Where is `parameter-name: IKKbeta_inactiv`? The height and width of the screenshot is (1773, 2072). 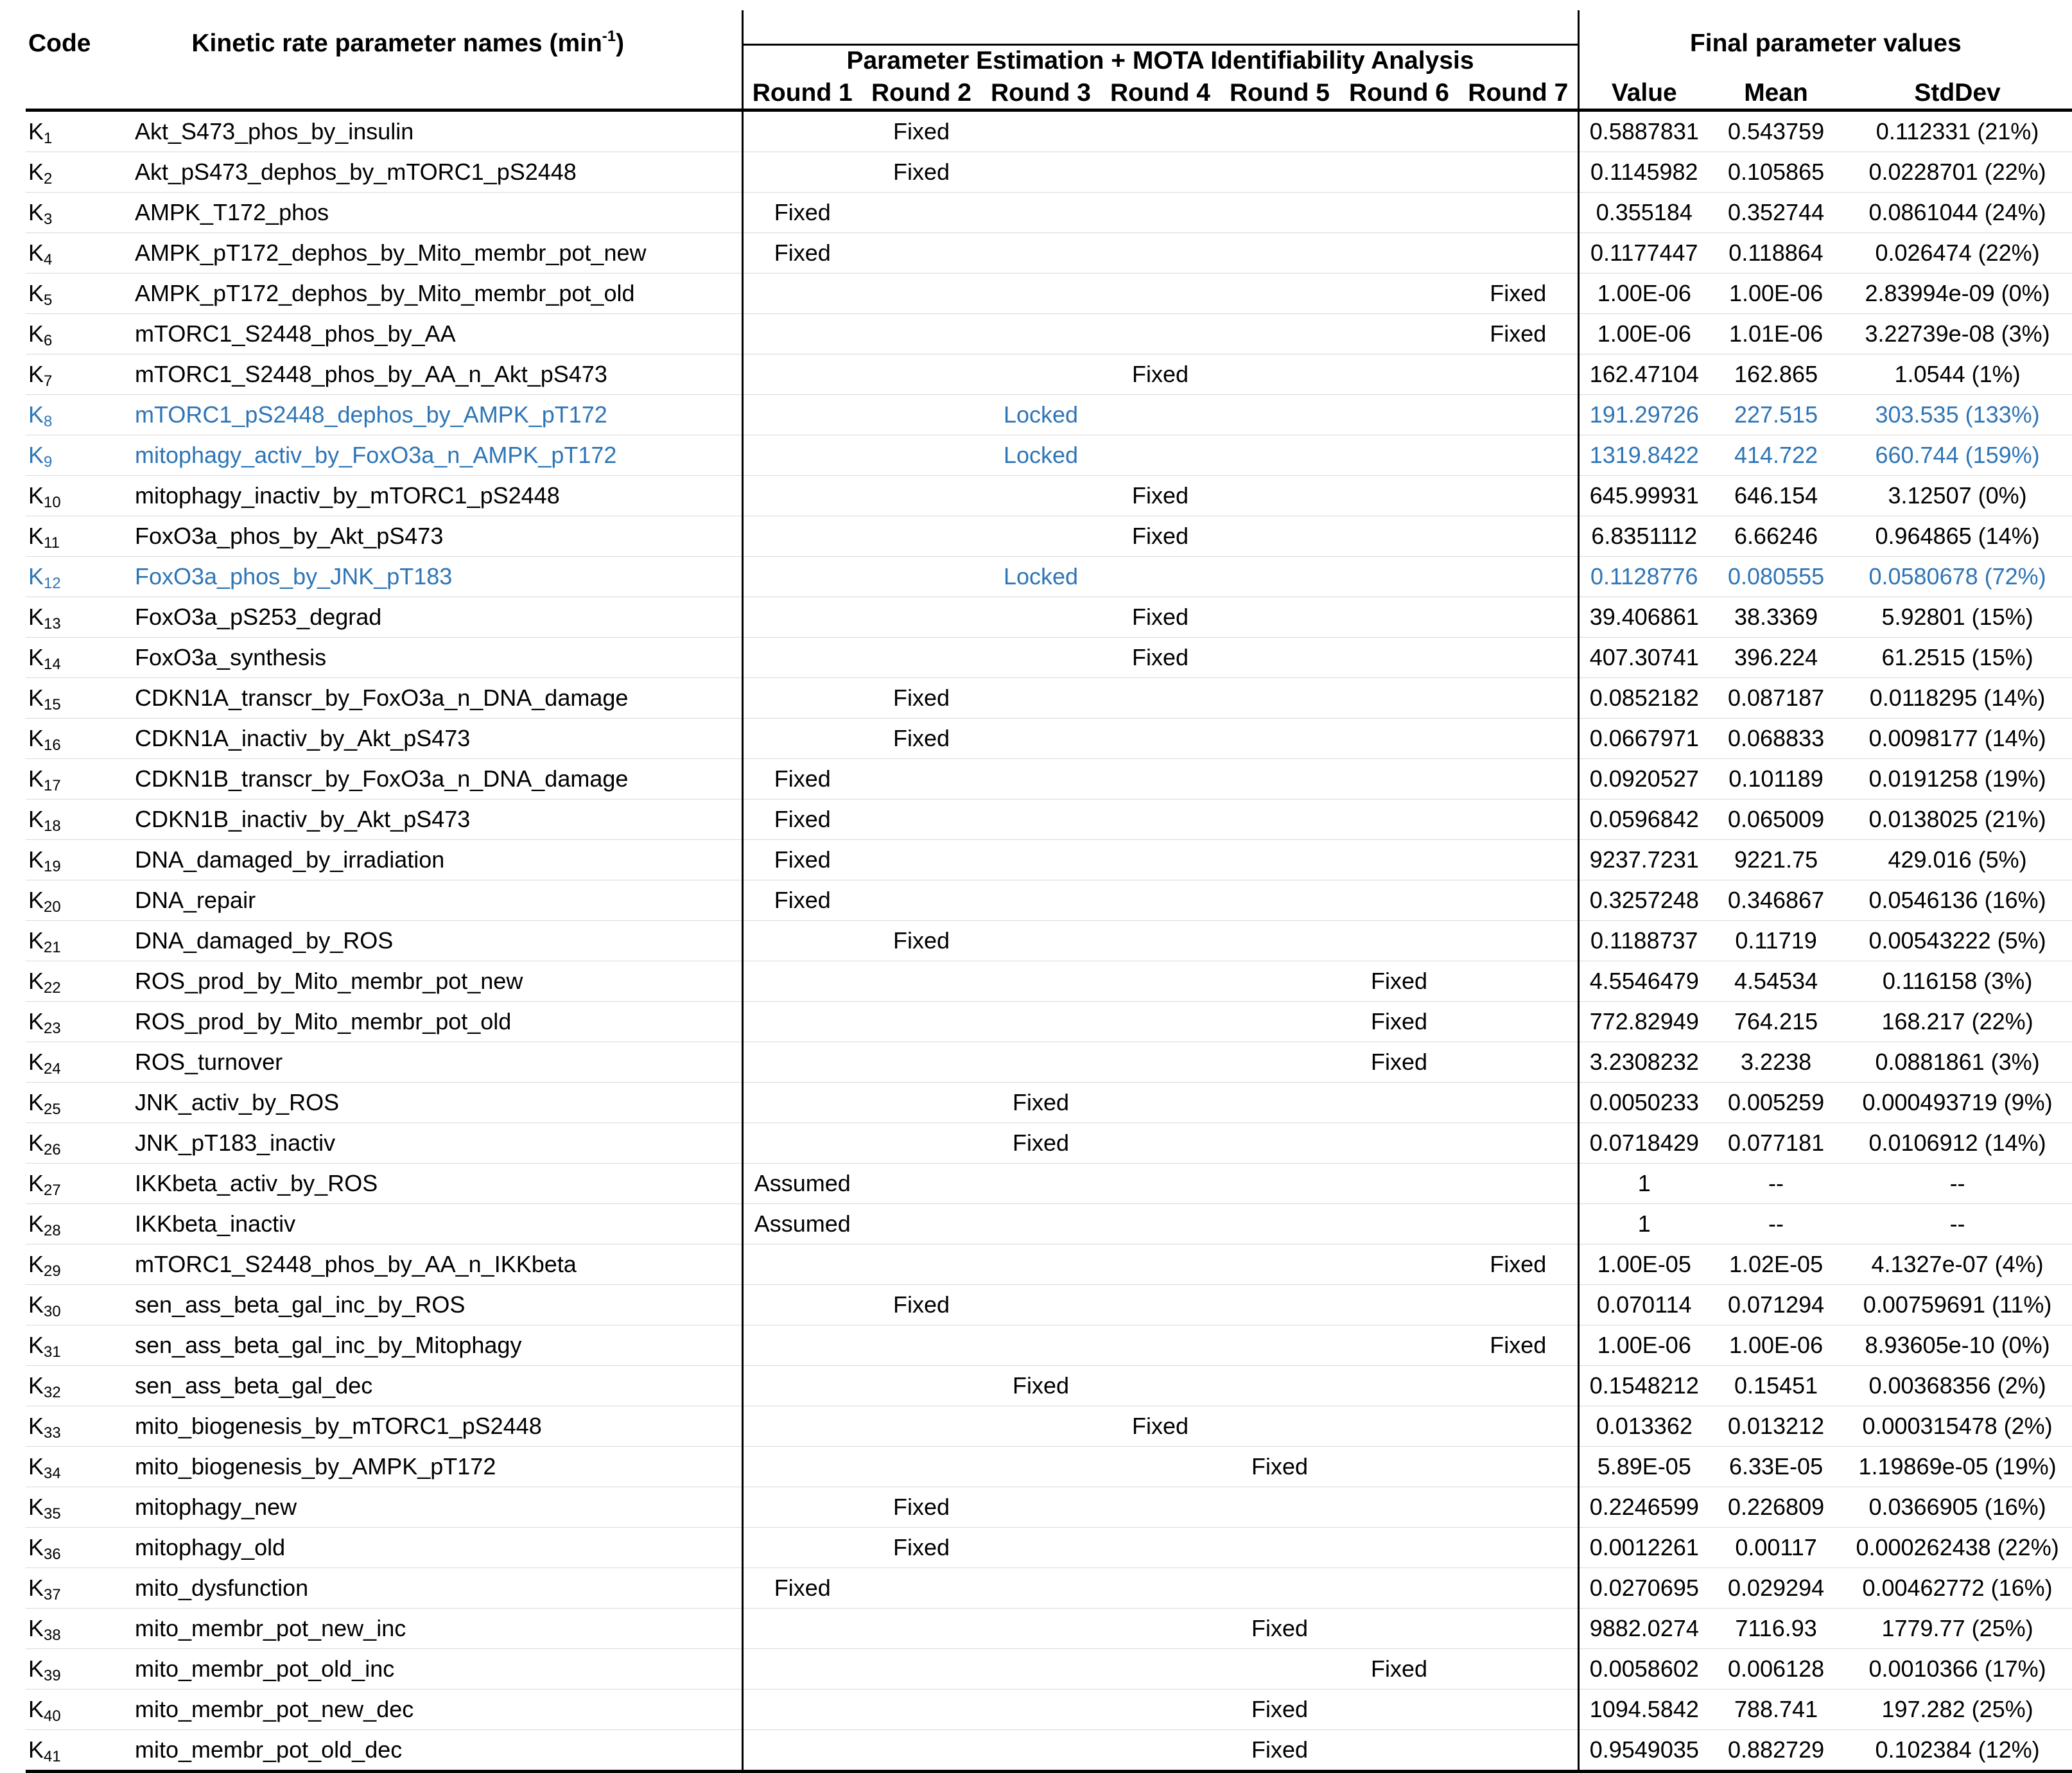 parameter-name: IKKbeta_inactiv is located at coordinates (421, 1224).